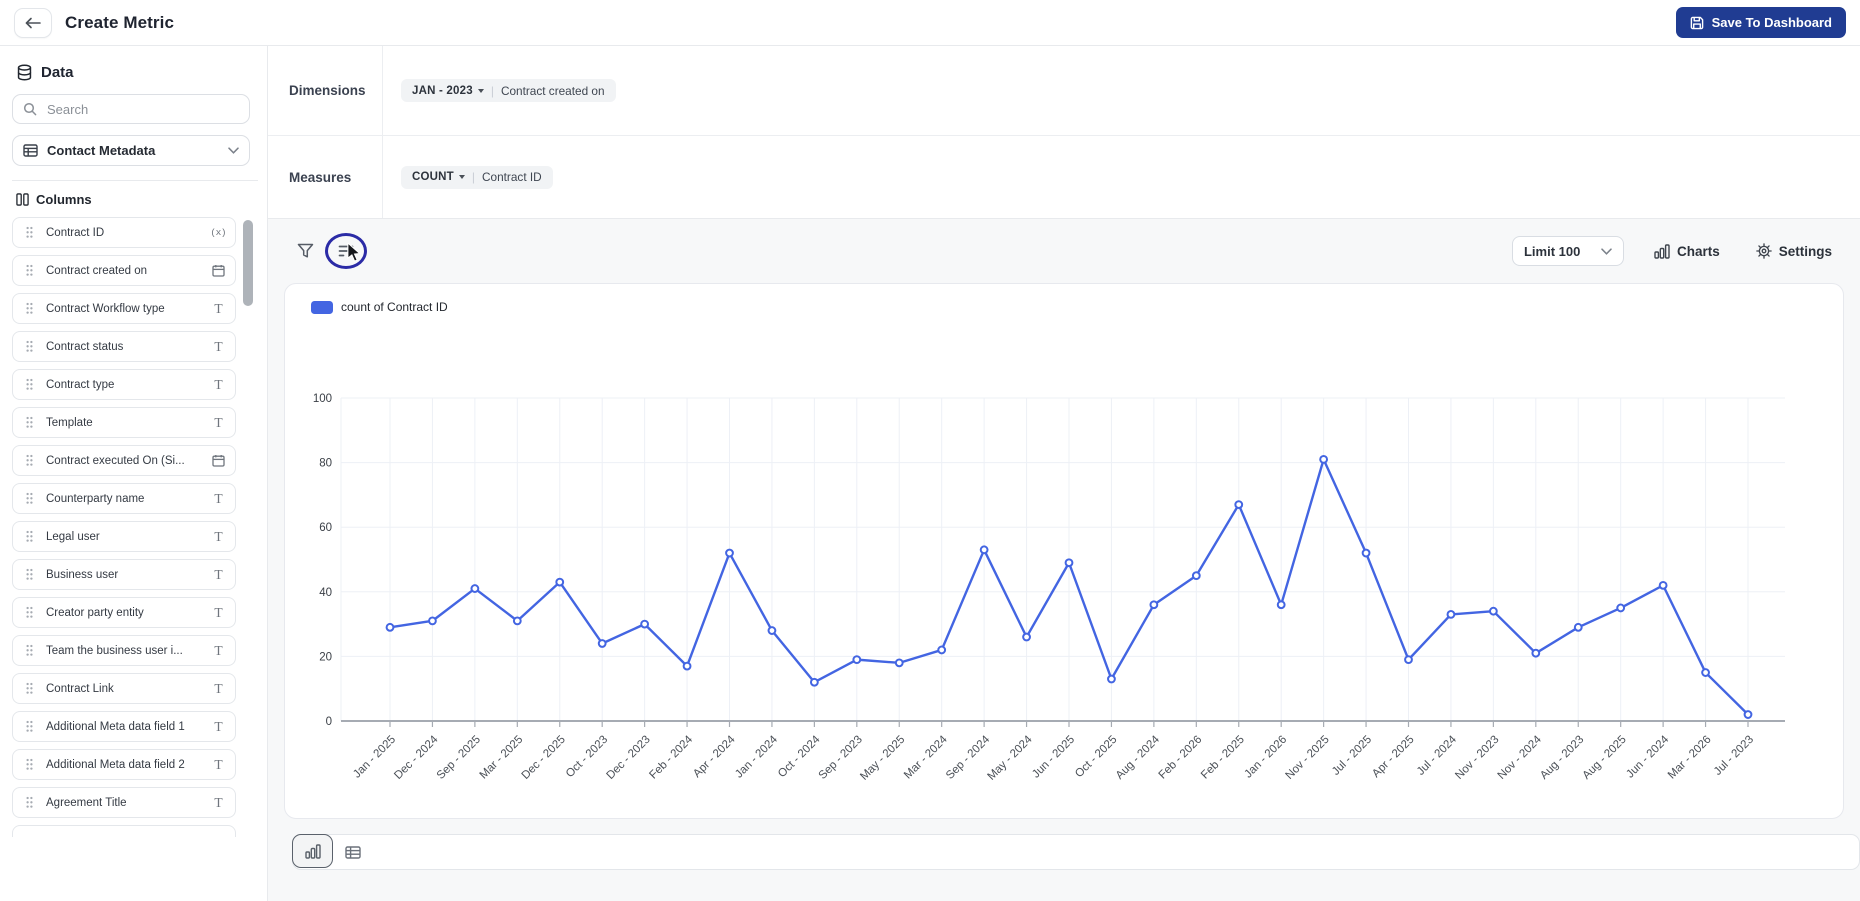 This screenshot has height=901, width=1860. Describe the element at coordinates (124, 536) in the screenshot. I see `column-item: Legal user T` at that location.